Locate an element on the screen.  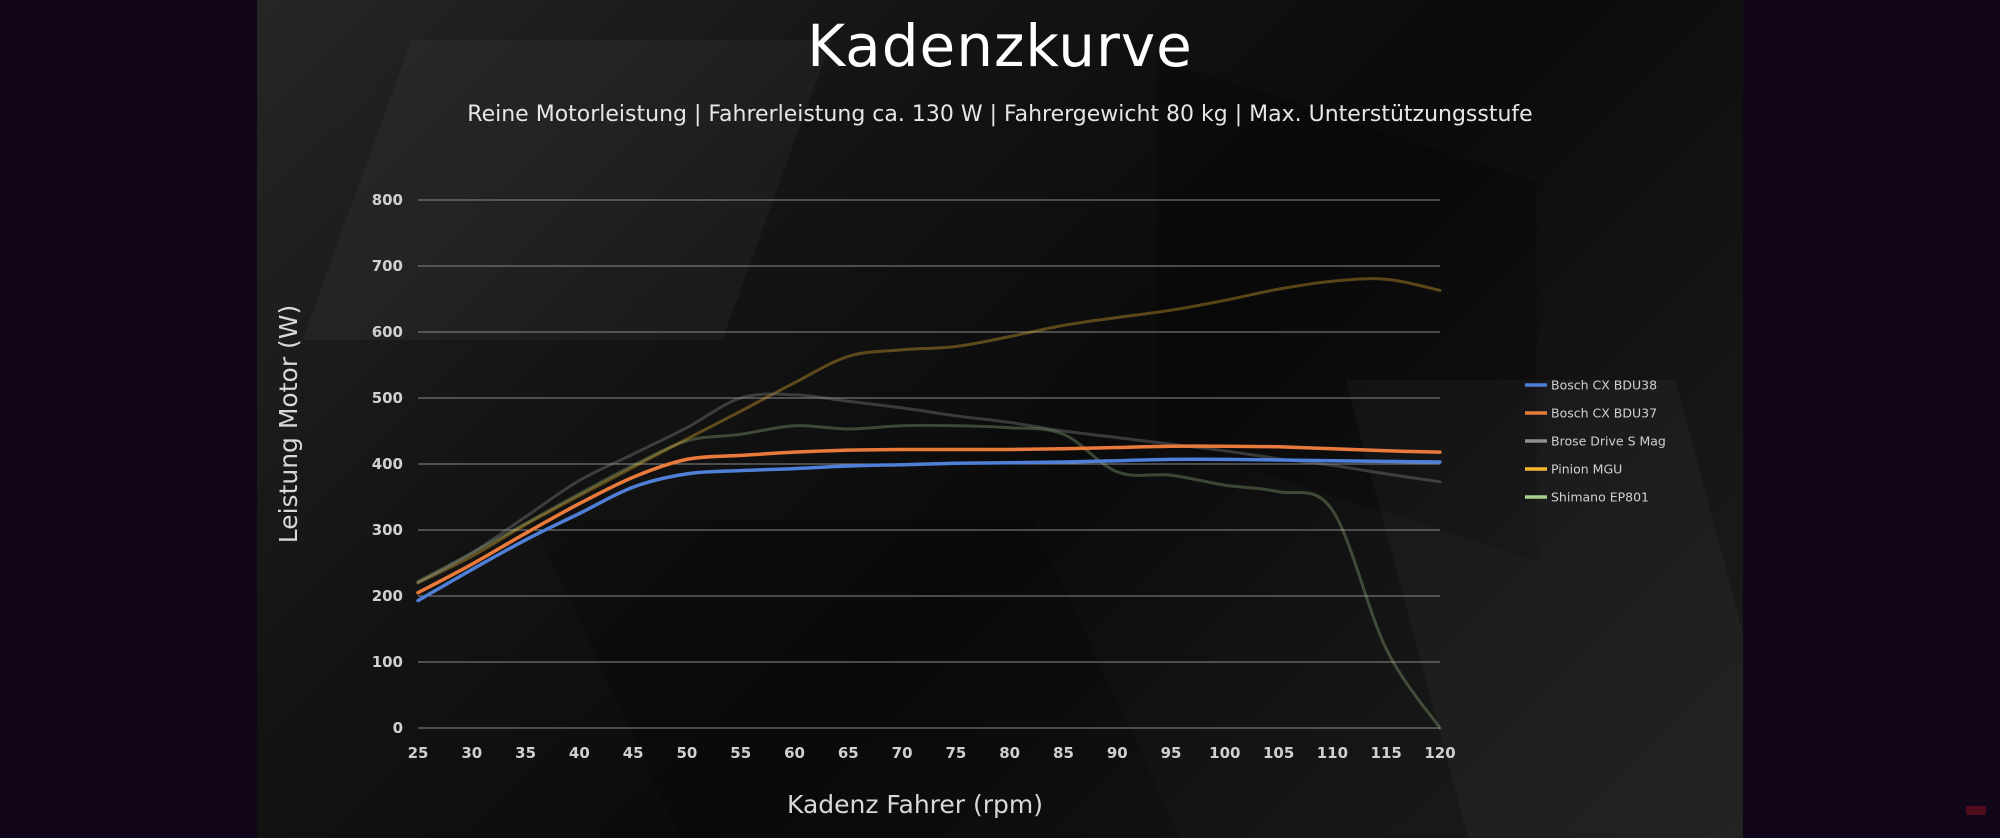
chart-title: Kadenzkurve is located at coordinates (1000, 46).